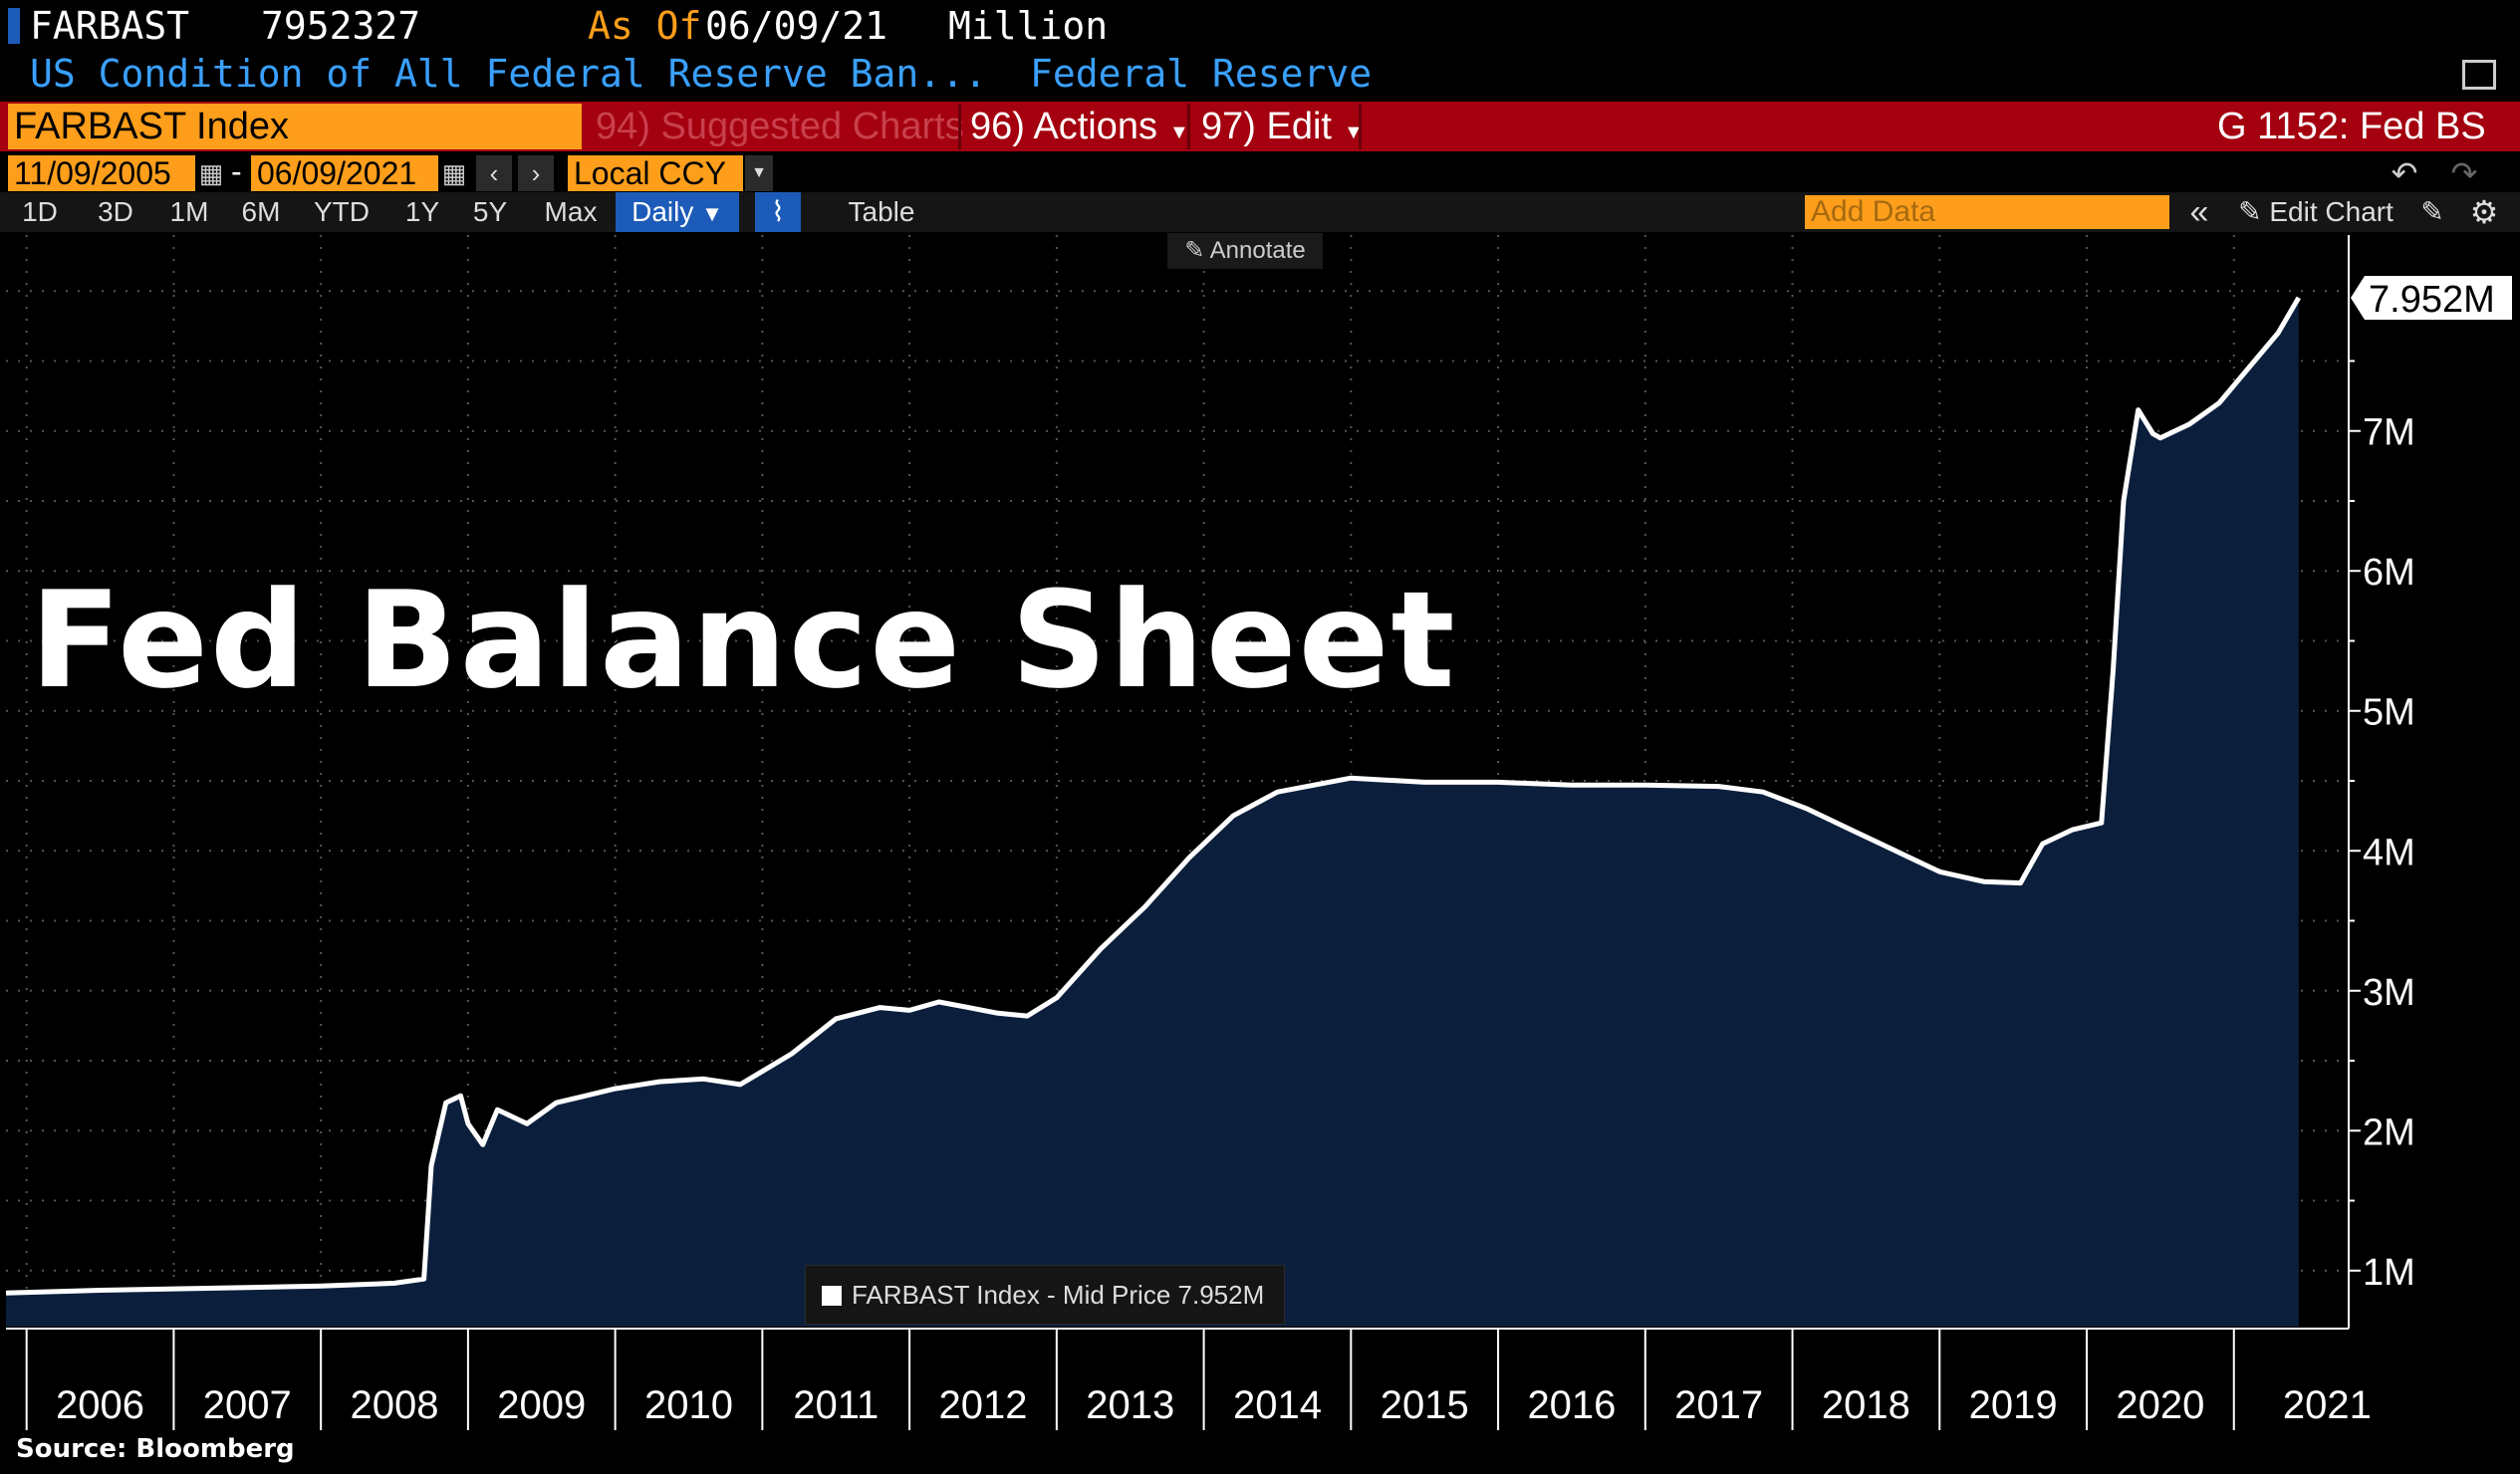  I want to click on legend-swatch, so click(832, 1296).